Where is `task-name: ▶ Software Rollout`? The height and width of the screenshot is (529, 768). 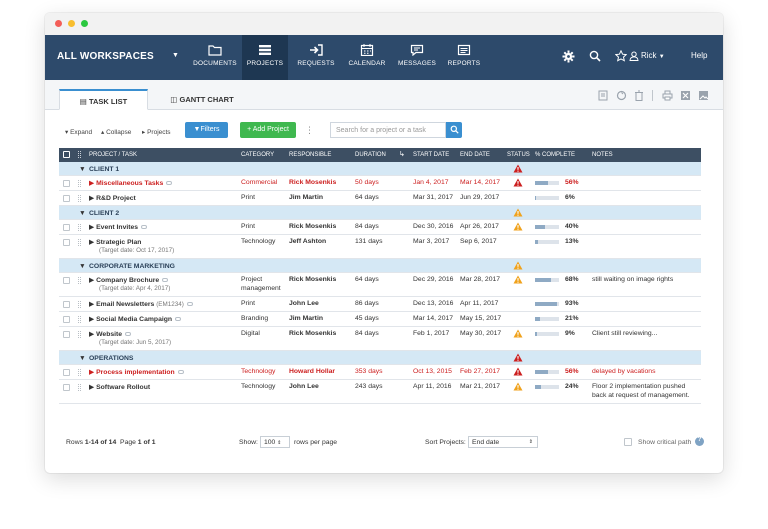
task-name: ▶ Software Rollout is located at coordinates (119, 387).